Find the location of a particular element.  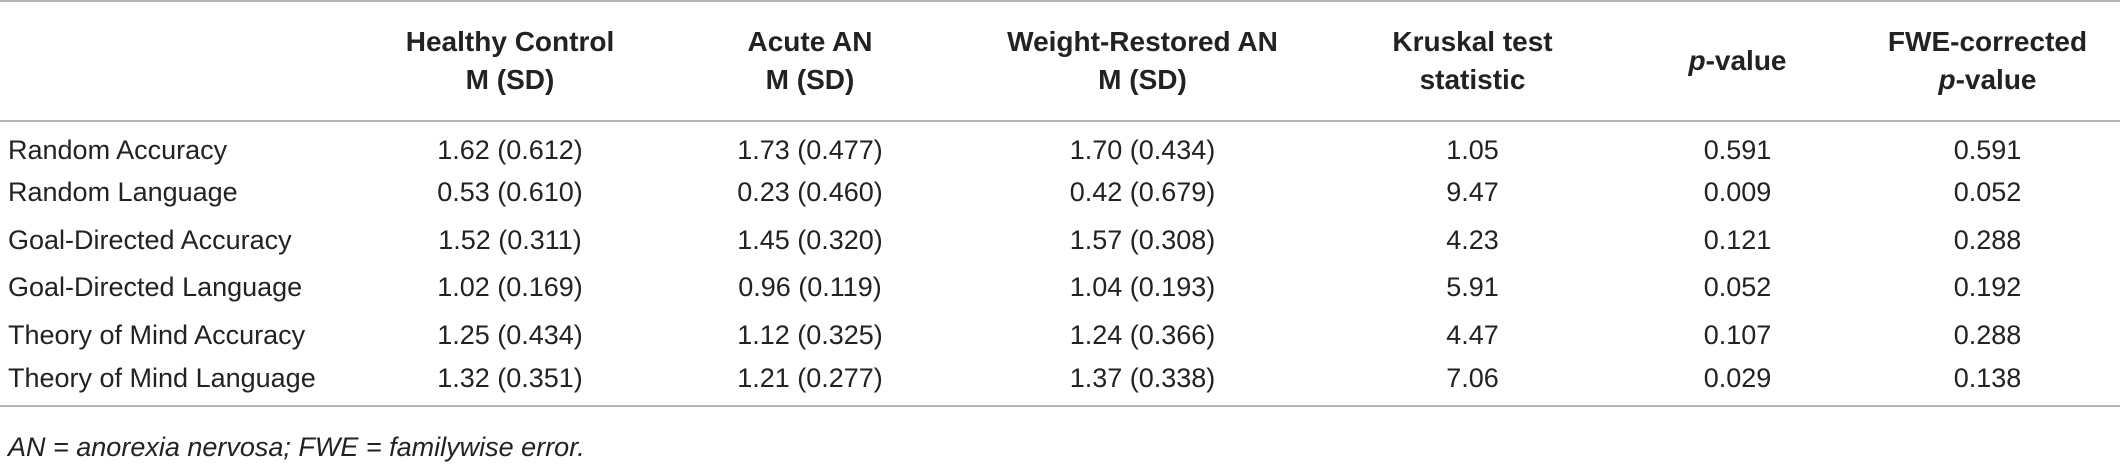

row-label: Theory of Mind Language is located at coordinates (180, 382).